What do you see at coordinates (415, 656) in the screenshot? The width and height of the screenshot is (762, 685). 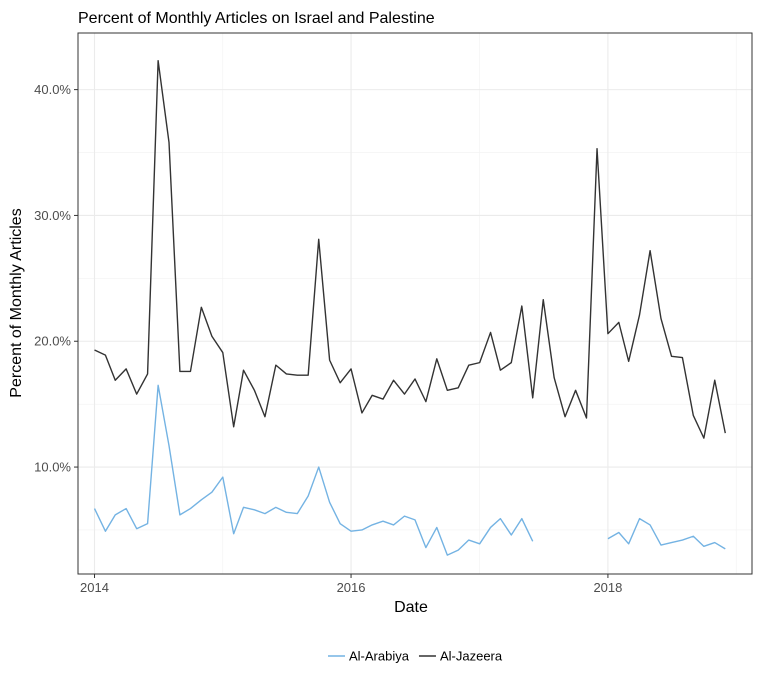 I see `legend: Al-Arabiya Al-Jazeera` at bounding box center [415, 656].